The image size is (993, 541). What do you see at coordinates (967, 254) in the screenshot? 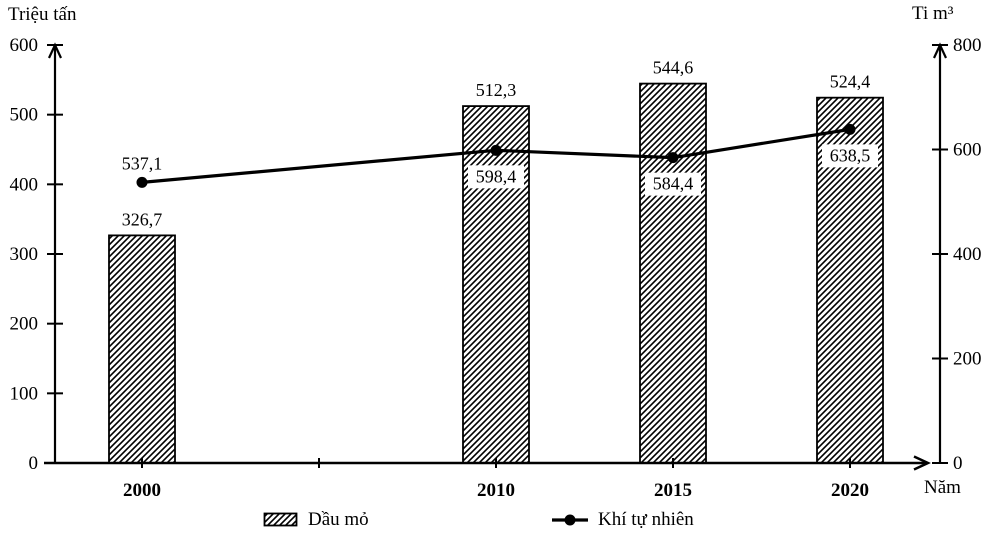
I see `right-axis-tick-label: 400` at bounding box center [967, 254].